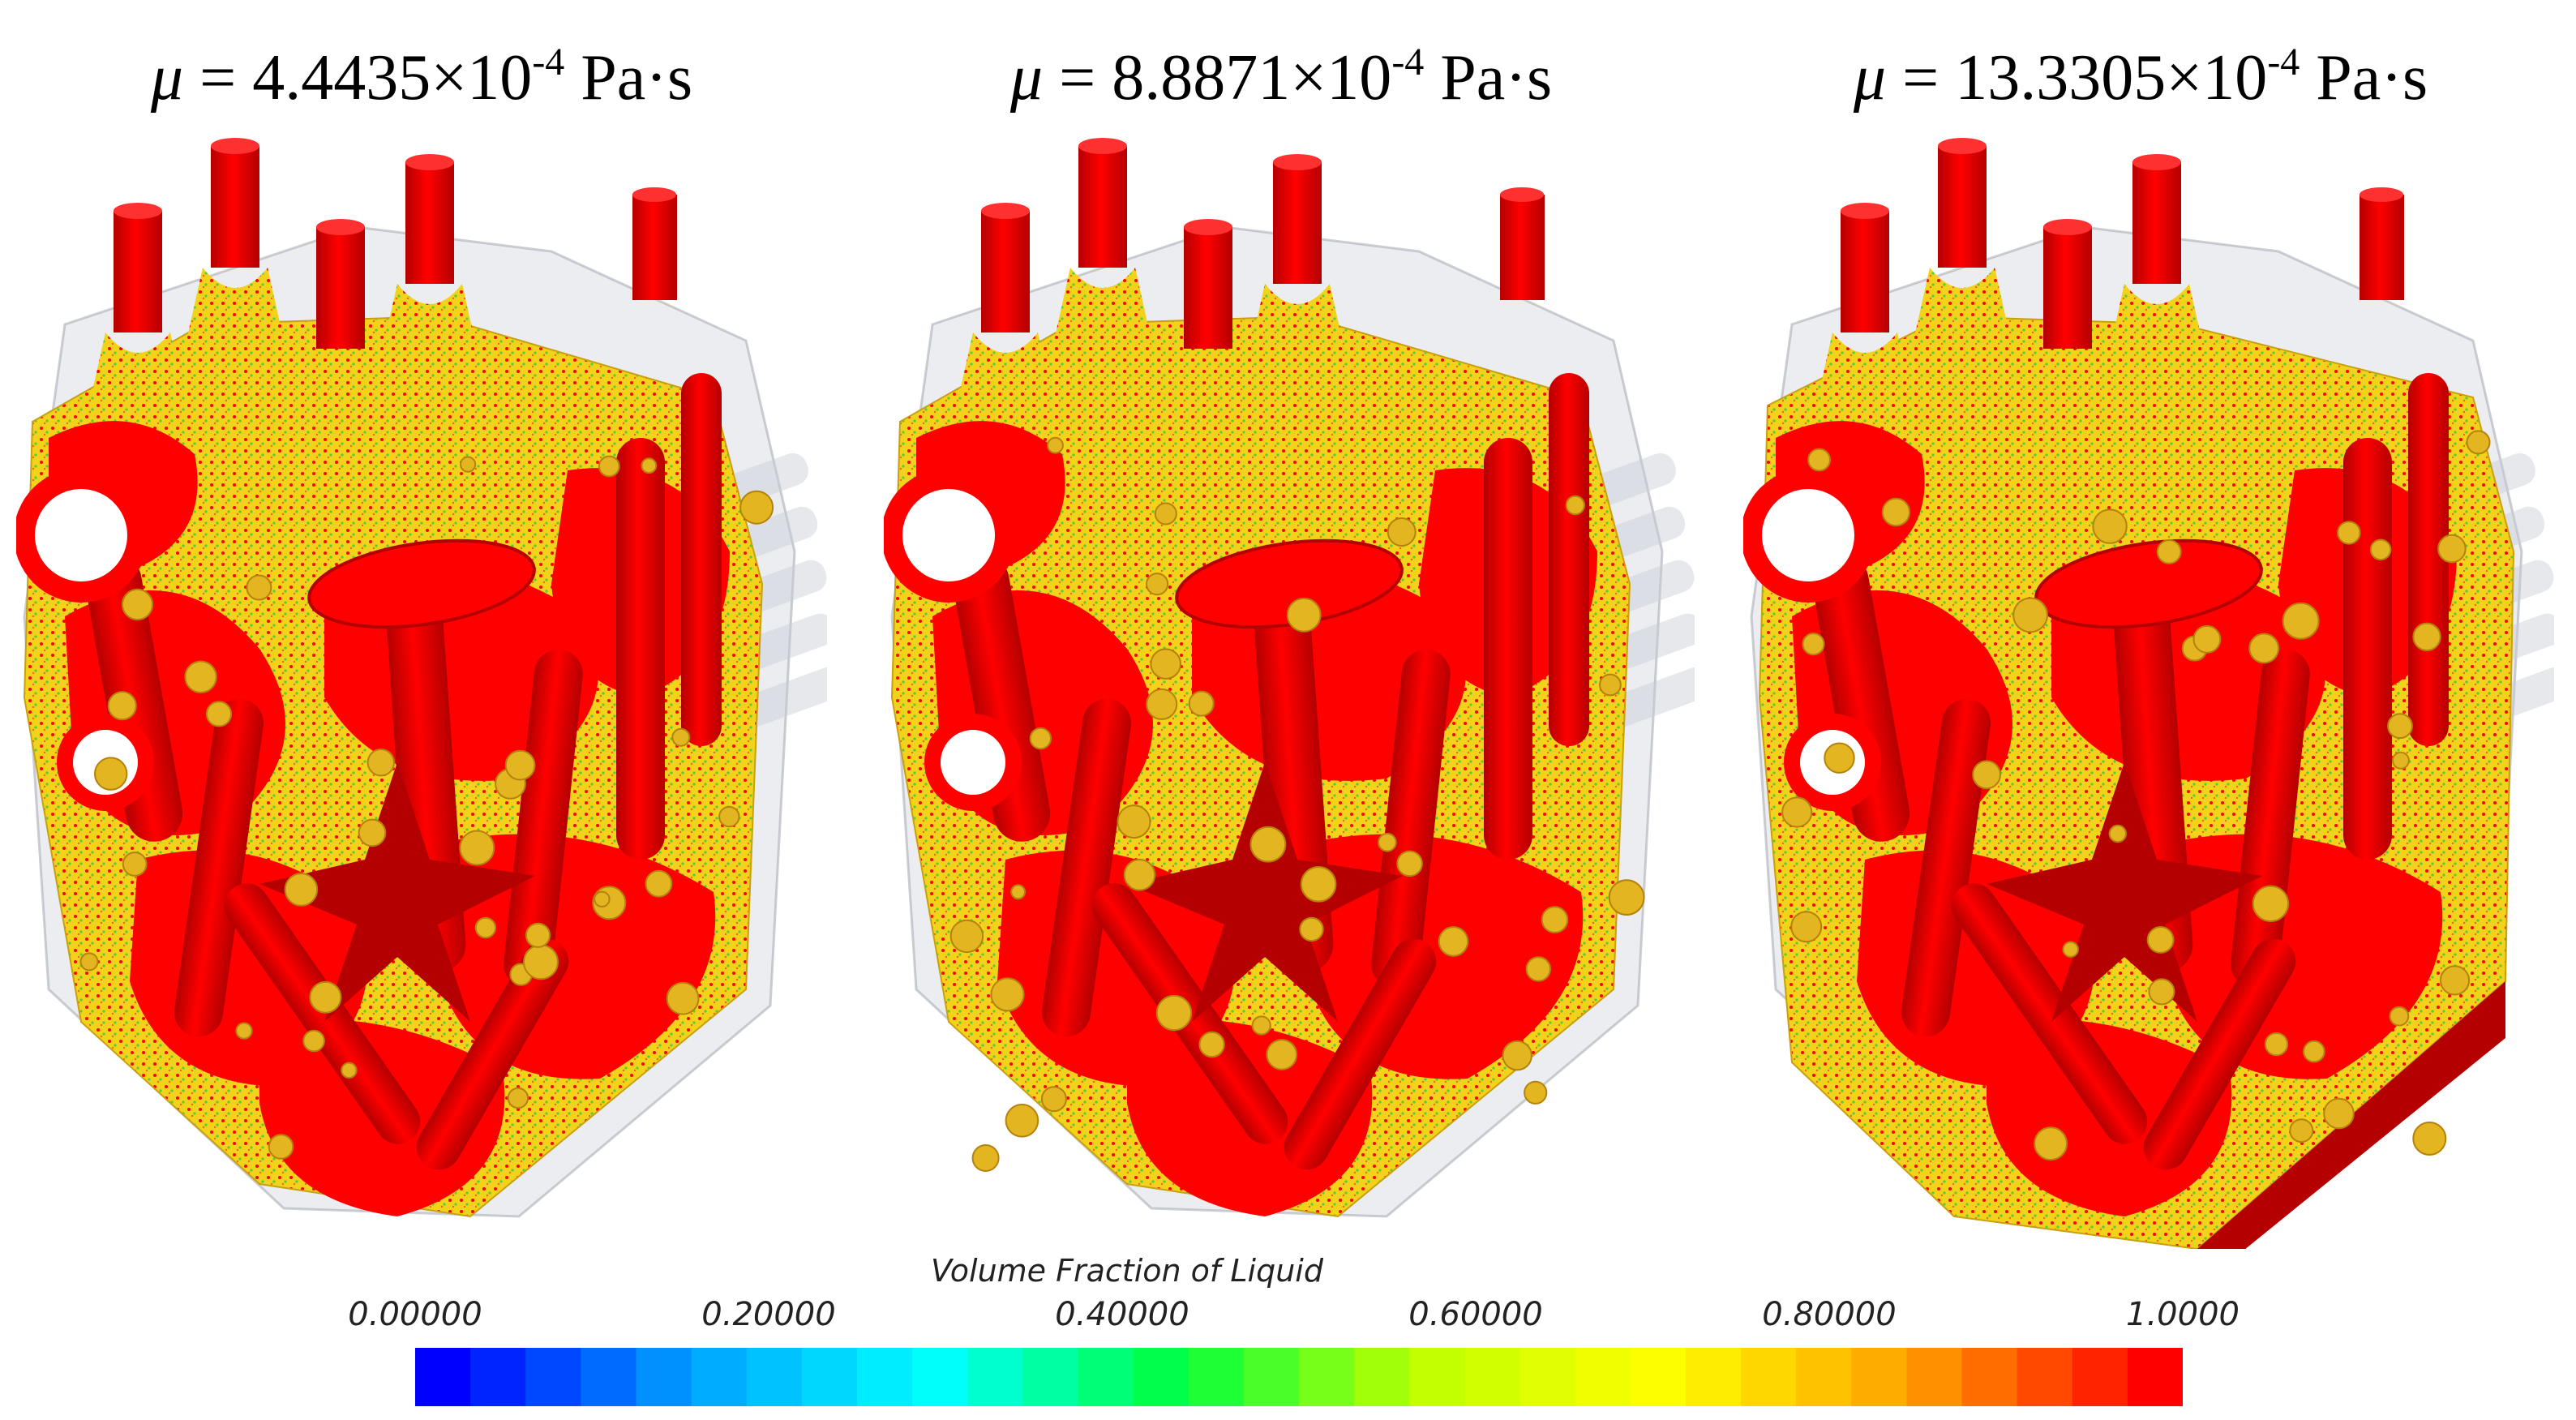 The width and height of the screenshot is (2576, 1420). I want to click on viscosity-unit: Pa·s, so click(1488, 78).